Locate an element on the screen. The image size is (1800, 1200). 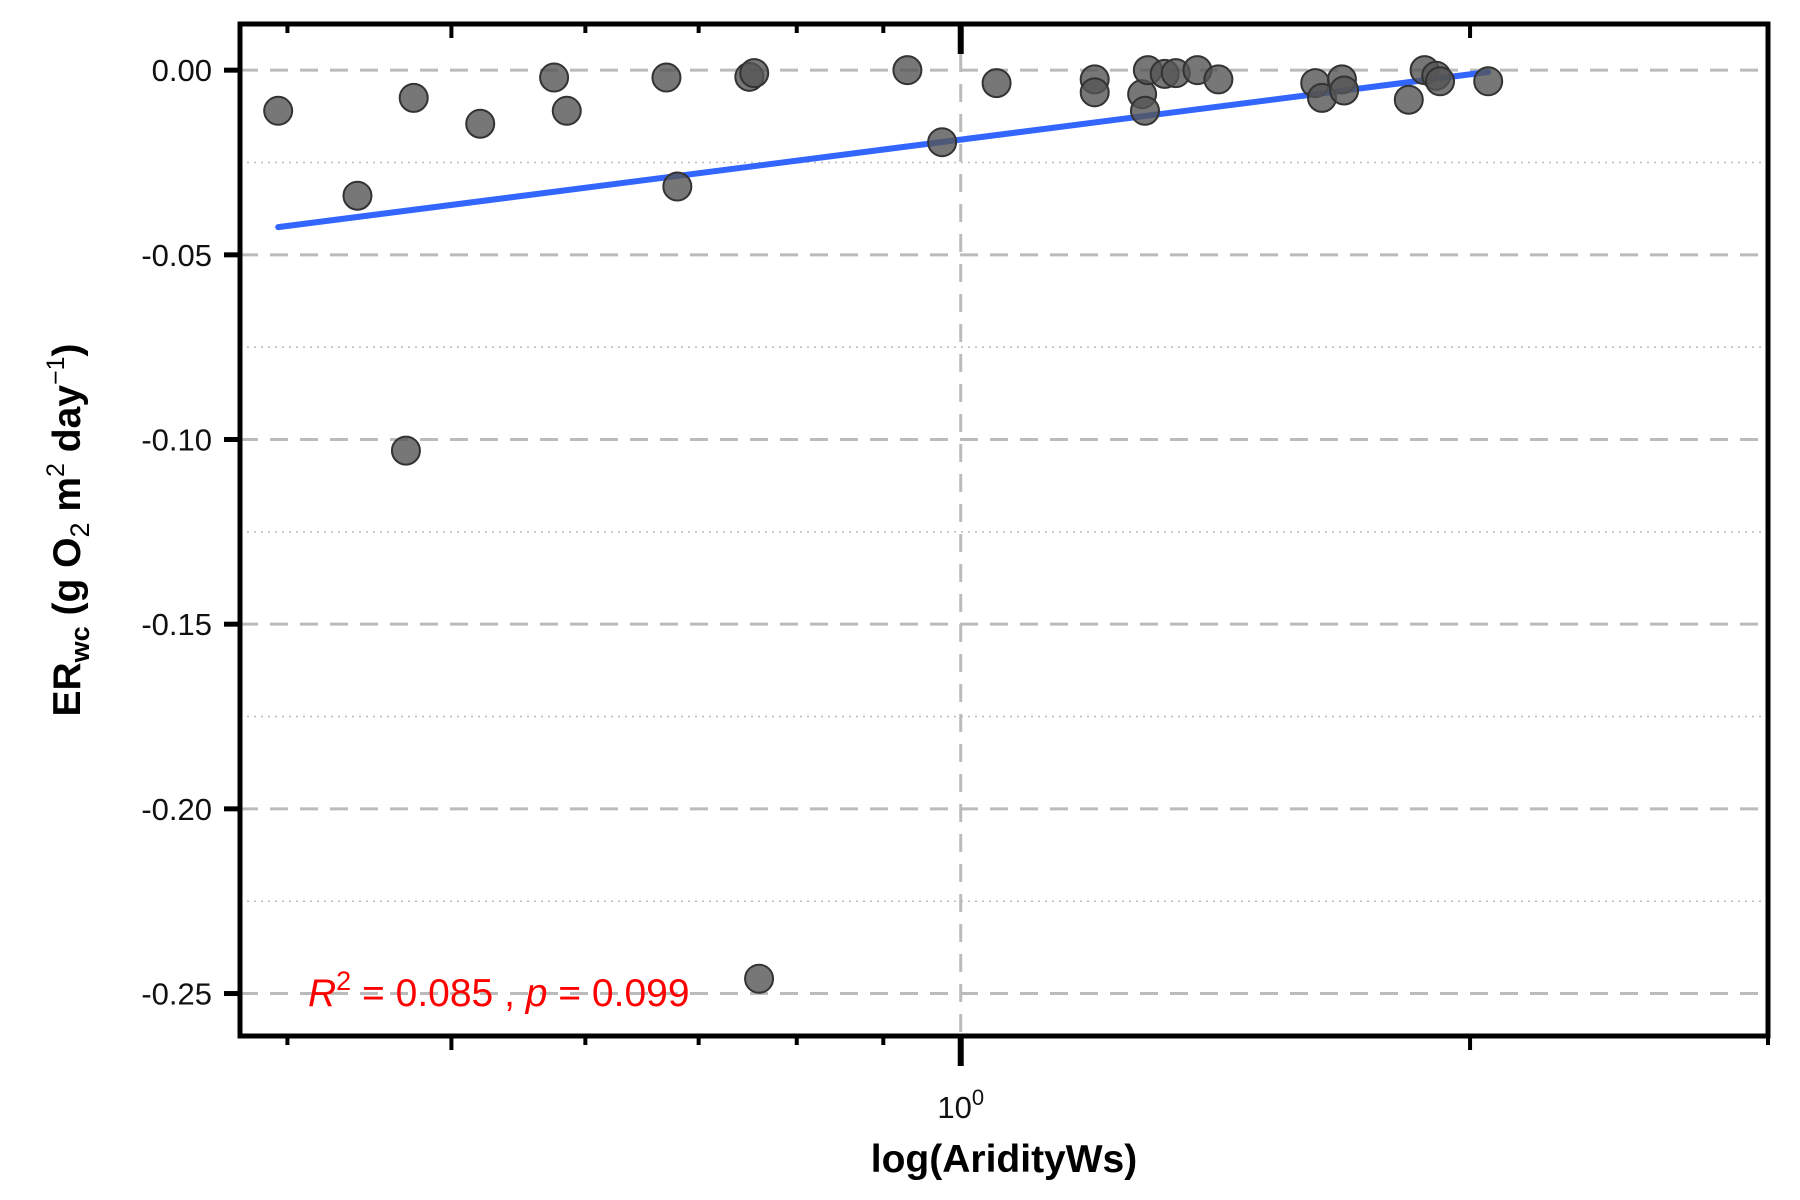
y-title-er: ER is located at coordinates (67, 689).